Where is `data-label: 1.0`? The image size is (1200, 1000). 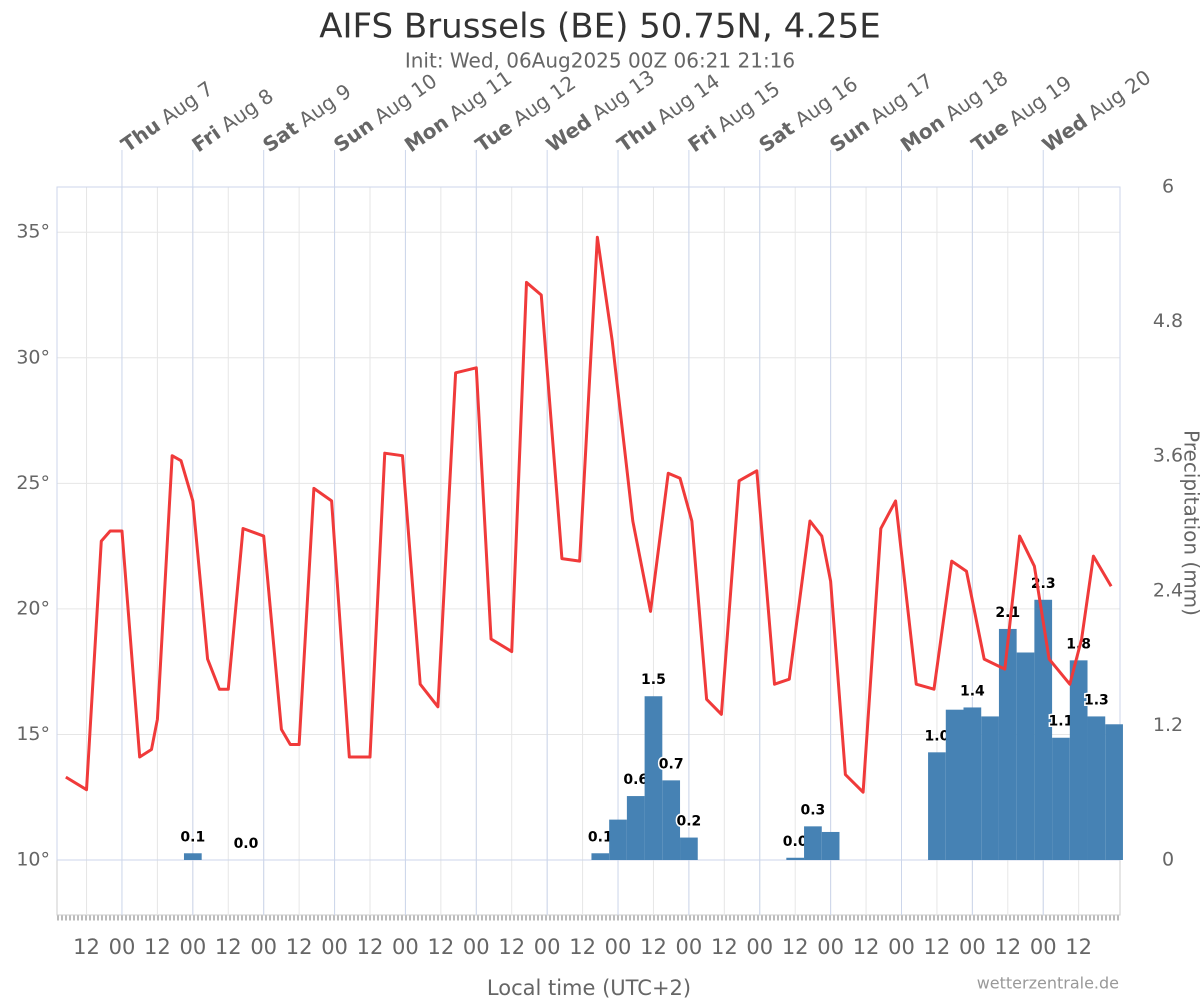 data-label: 1.0 is located at coordinates (937, 736).